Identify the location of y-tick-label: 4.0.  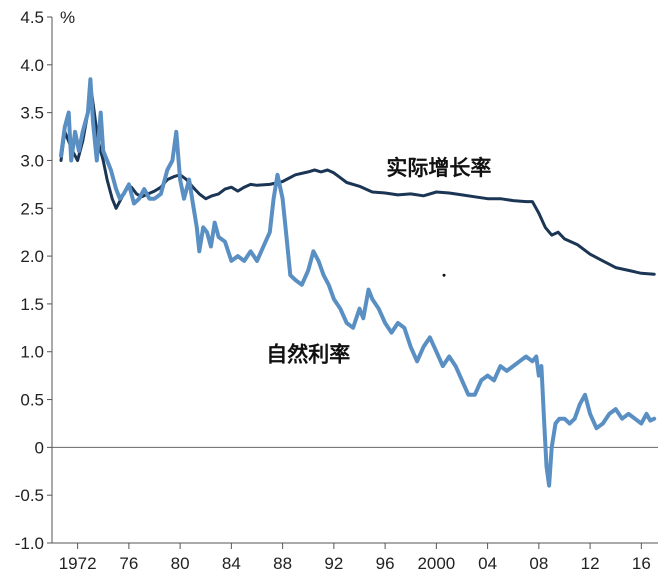
(32, 65).